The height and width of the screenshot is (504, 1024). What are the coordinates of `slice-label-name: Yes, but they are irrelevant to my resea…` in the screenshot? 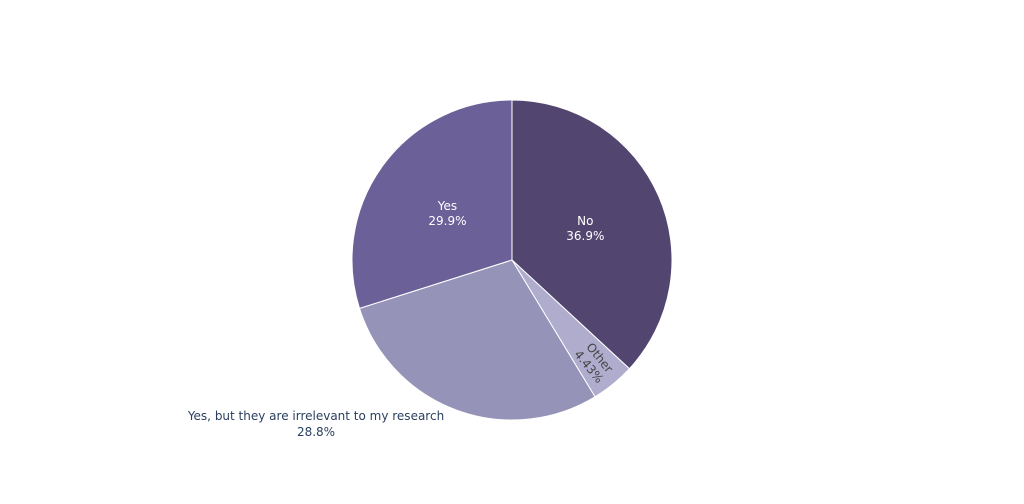 It's located at (315, 416).